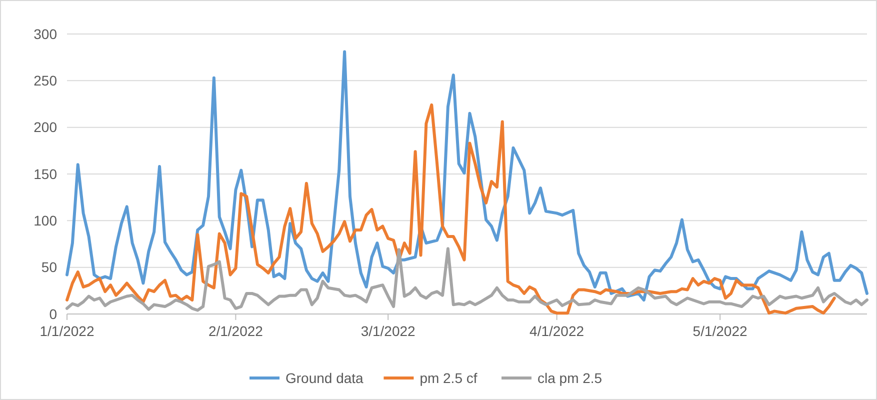 This screenshot has height=400, width=877. I want to click on x-tick-label: 3/1/2022, so click(388, 331).